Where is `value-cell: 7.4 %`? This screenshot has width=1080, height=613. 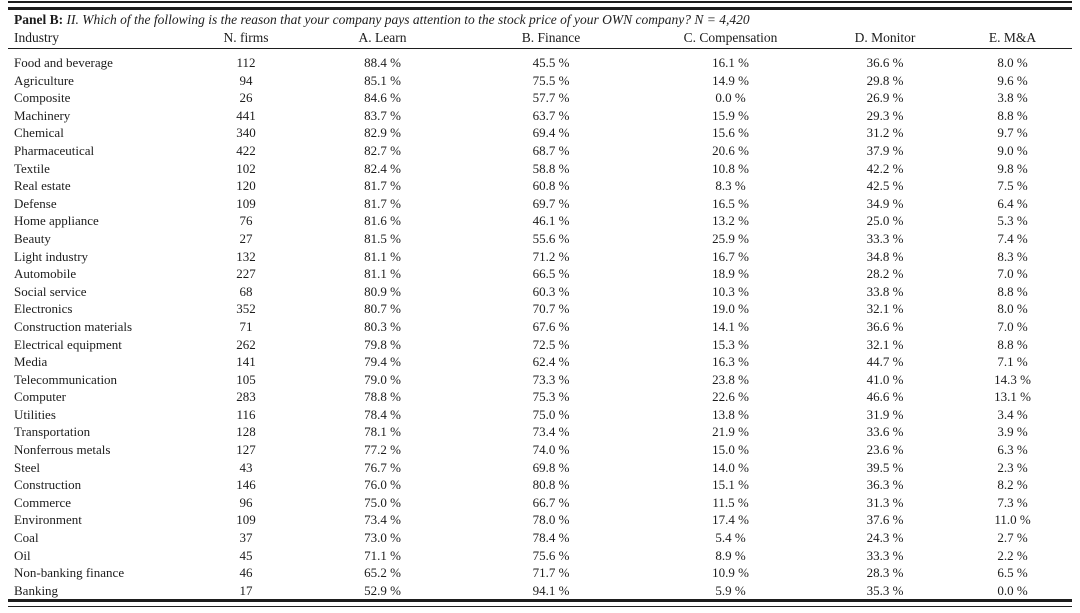 value-cell: 7.4 % is located at coordinates (1012, 238).